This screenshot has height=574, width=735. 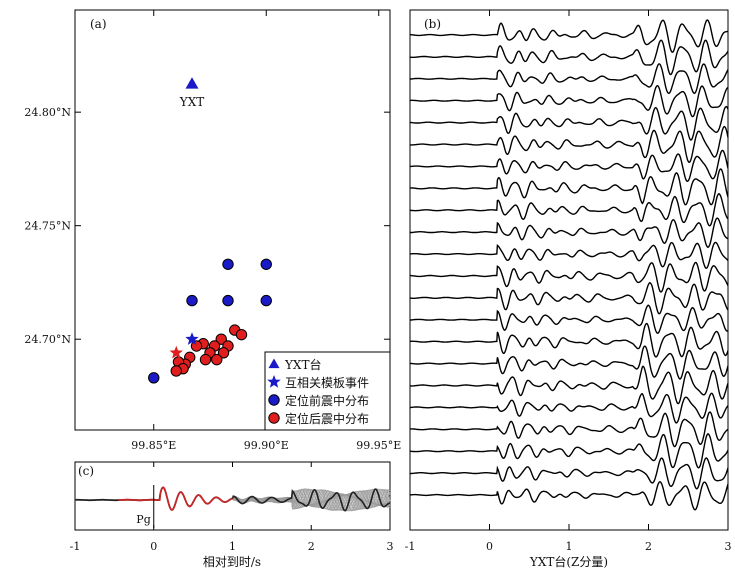 What do you see at coordinates (47, 112) in the screenshot?
I see `y-tick-label: 24.80°N` at bounding box center [47, 112].